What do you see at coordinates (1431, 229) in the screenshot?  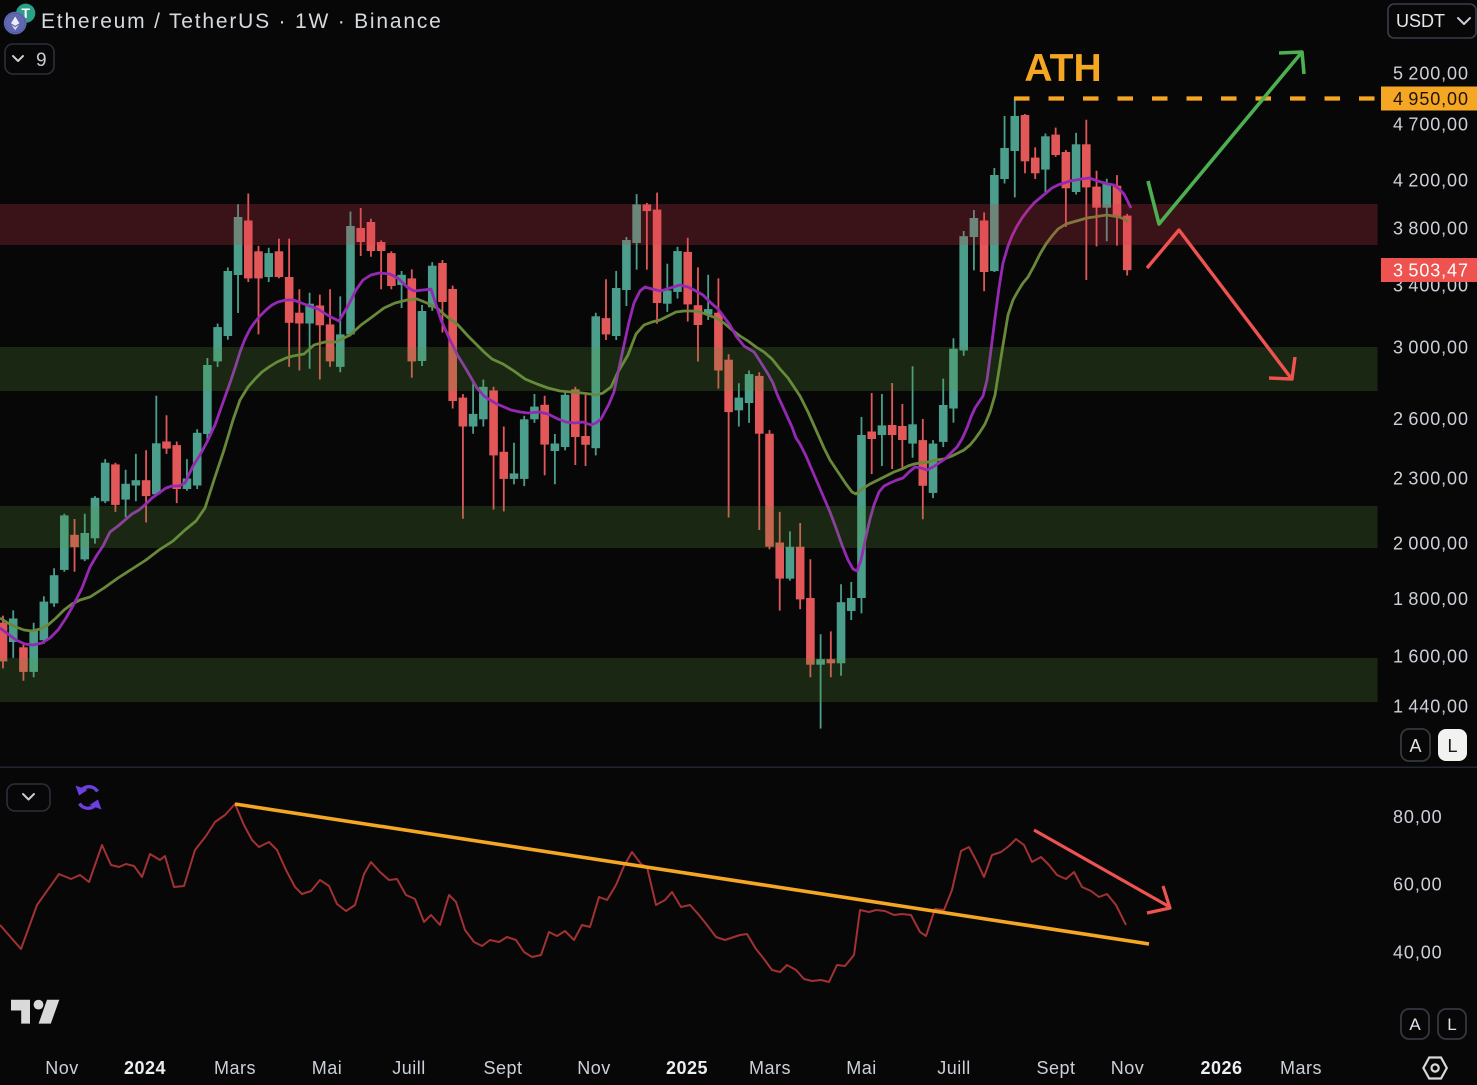 I see `svg-text: 3 800,00` at bounding box center [1431, 229].